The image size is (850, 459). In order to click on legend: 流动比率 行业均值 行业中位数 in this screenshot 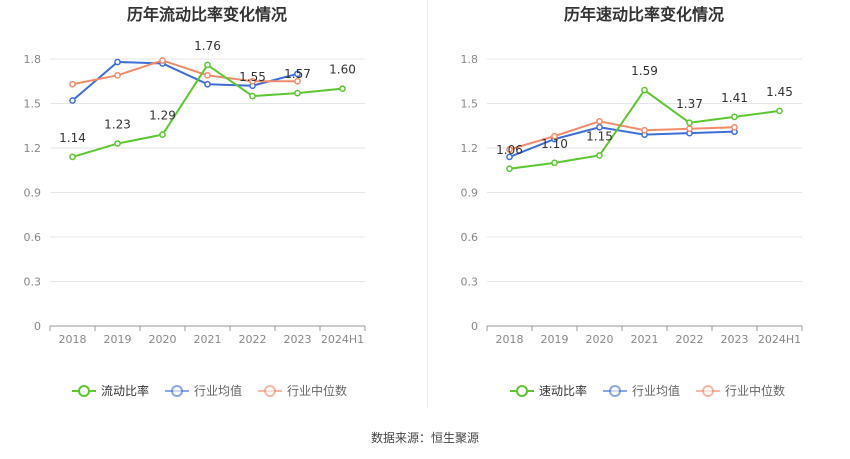, I will do `click(209, 390)`.